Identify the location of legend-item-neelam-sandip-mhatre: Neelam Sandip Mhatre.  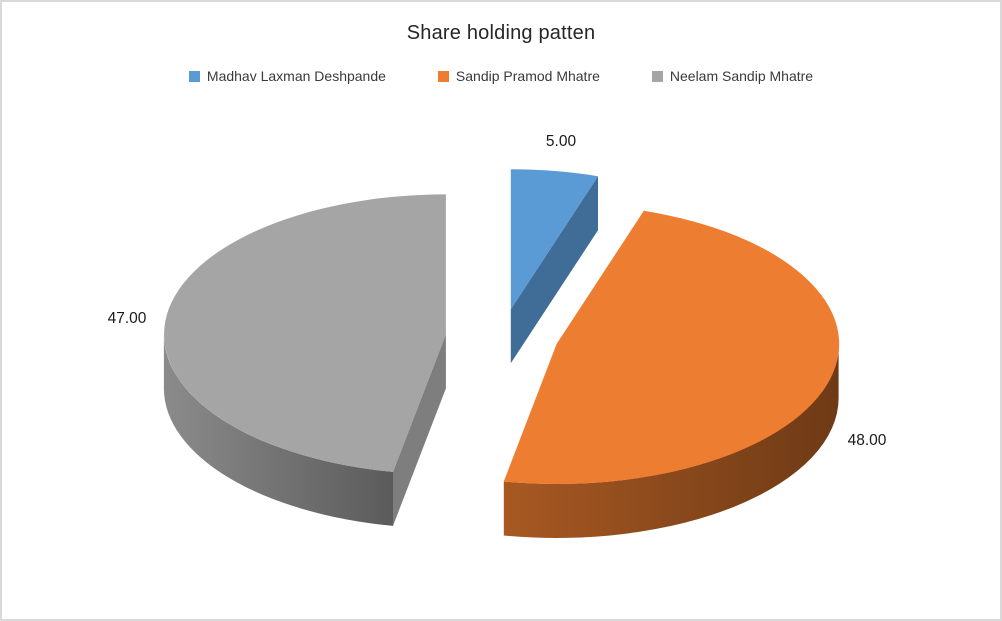
(732, 76).